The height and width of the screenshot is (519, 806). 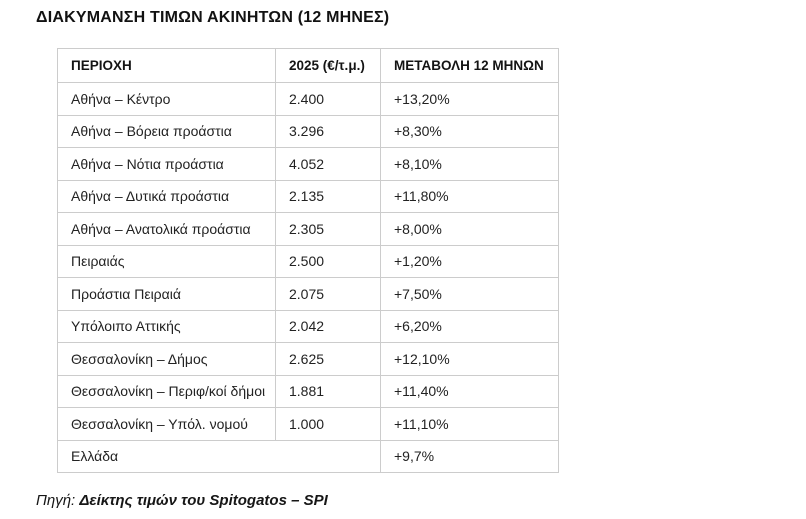 What do you see at coordinates (328, 326) in the screenshot?
I see `price-cell: 2.042` at bounding box center [328, 326].